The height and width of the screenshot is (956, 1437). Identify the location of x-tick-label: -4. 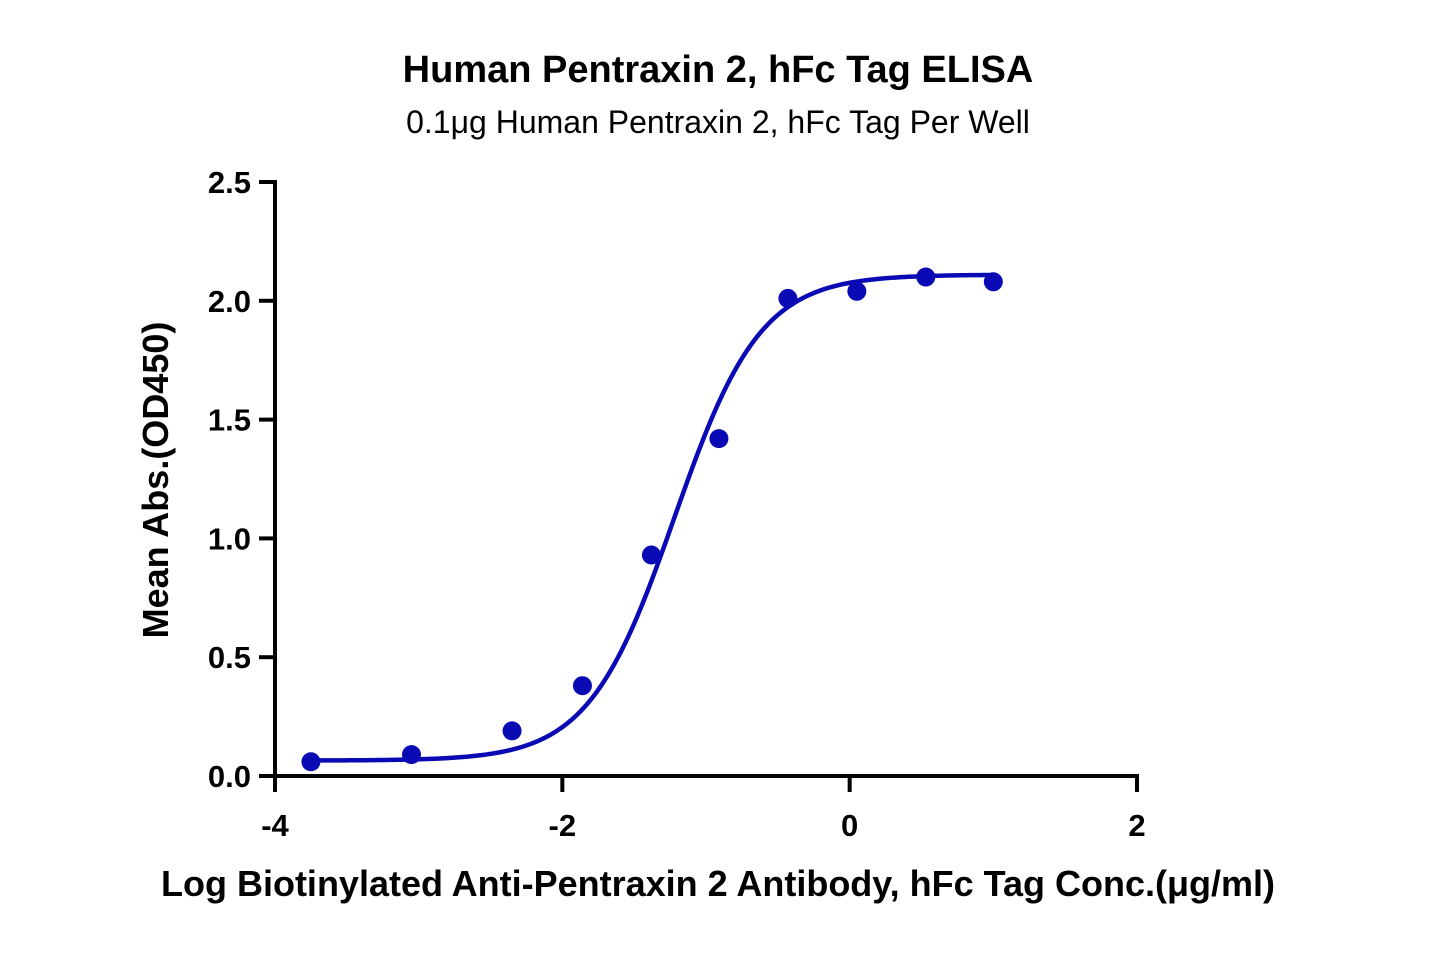
(275, 825).